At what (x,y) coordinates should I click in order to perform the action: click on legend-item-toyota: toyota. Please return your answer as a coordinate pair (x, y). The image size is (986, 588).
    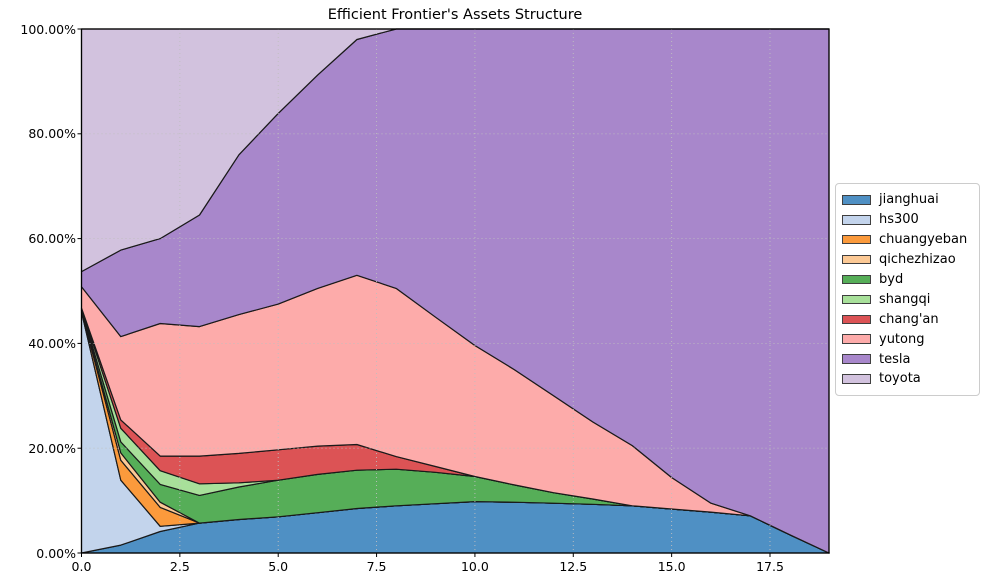
    Looking at the image, I should click on (908, 379).